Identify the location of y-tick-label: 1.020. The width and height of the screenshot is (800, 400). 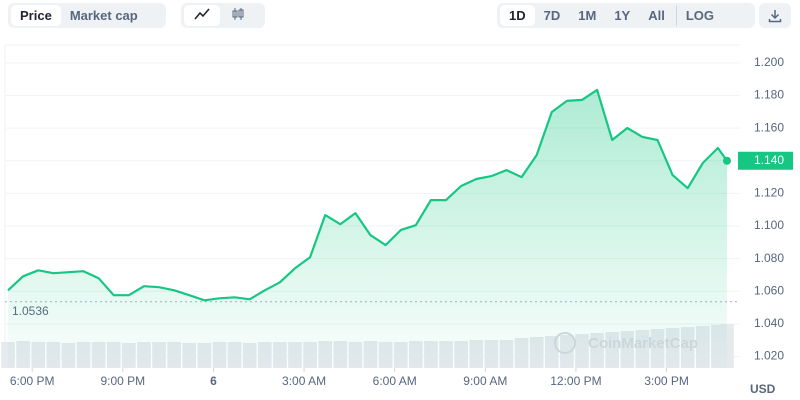
(769, 356).